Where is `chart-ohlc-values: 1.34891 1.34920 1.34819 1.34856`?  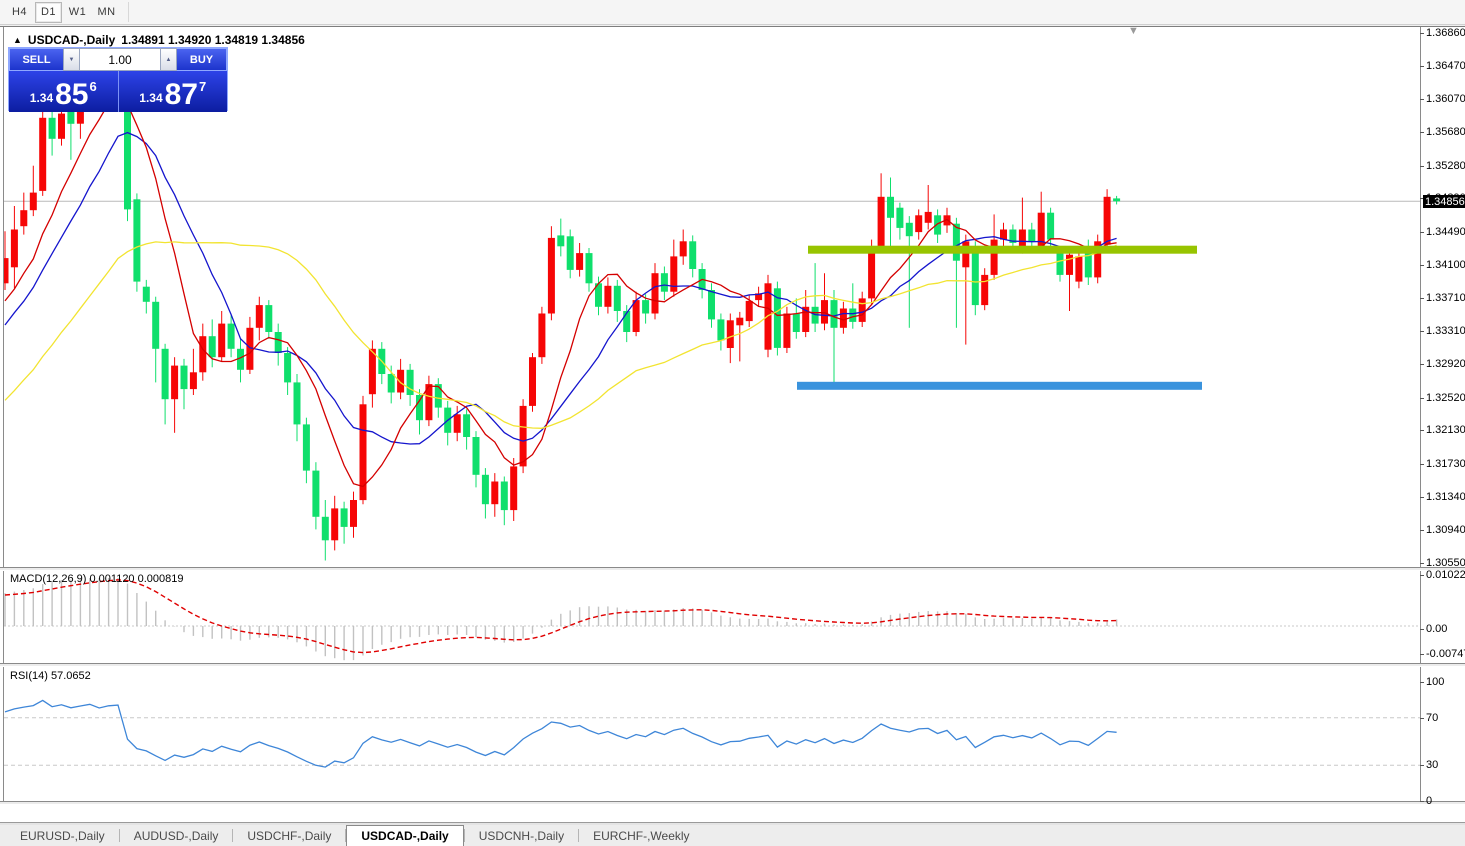
chart-ohlc-values: 1.34891 1.34920 1.34819 1.34856 is located at coordinates (213, 40).